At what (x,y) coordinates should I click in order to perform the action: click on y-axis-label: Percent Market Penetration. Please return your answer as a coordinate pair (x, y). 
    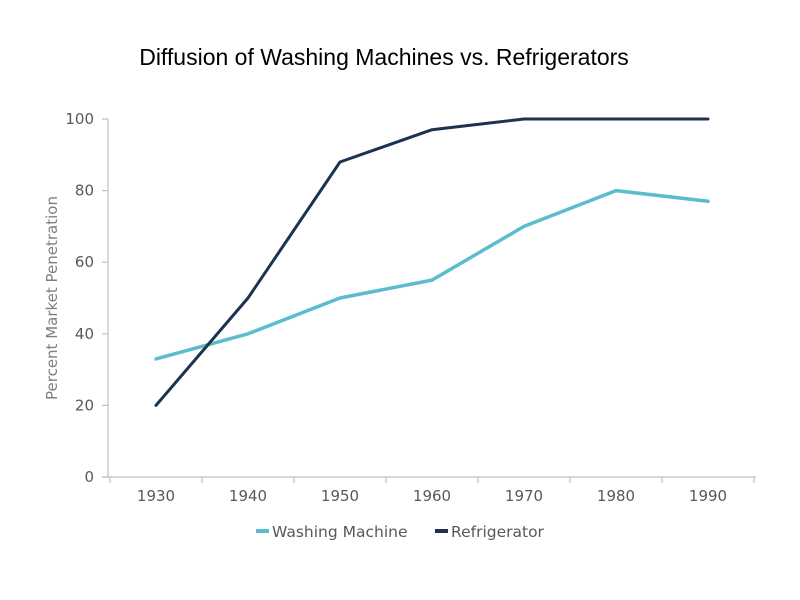
    Looking at the image, I should click on (52, 298).